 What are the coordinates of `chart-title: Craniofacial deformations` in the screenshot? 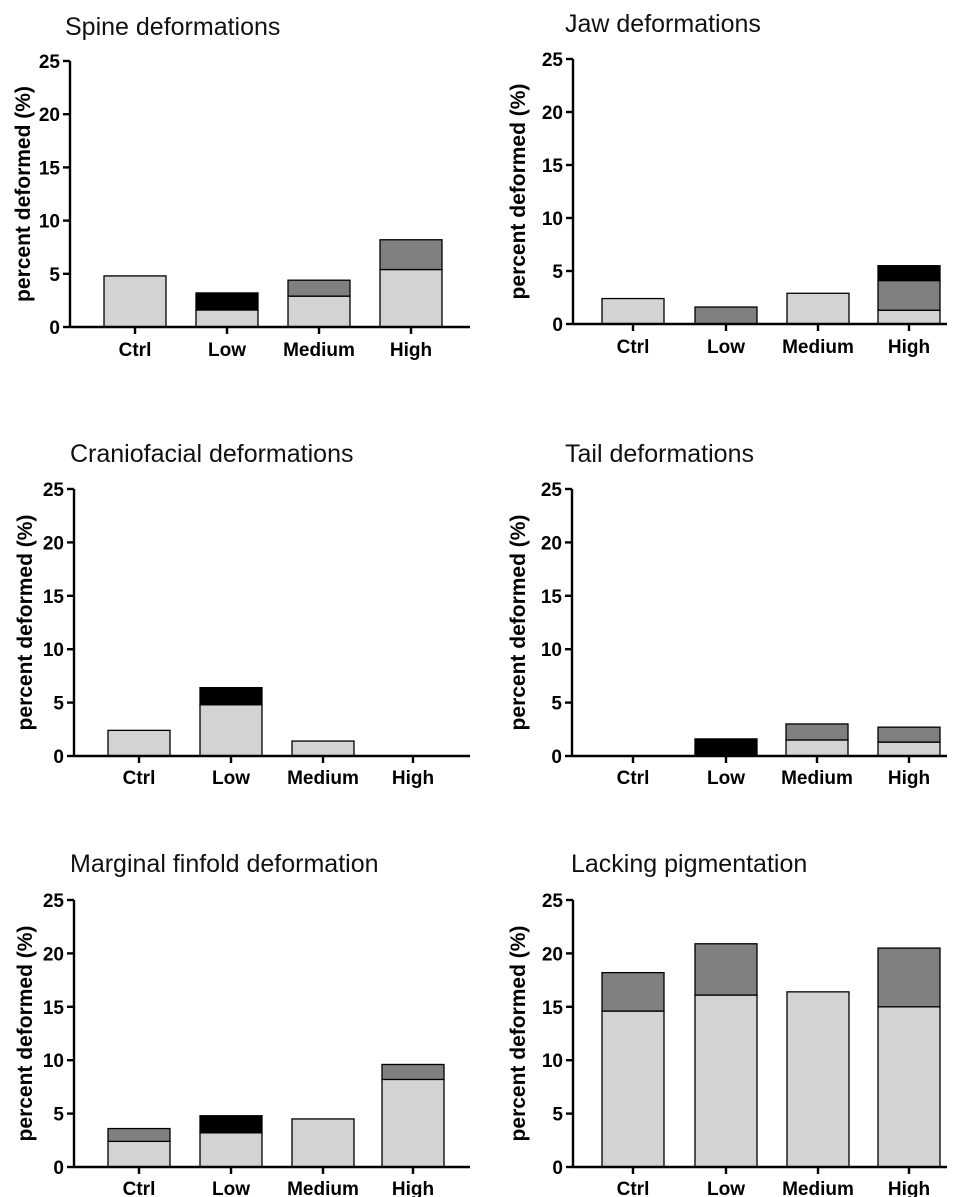 It's located at (211, 454).